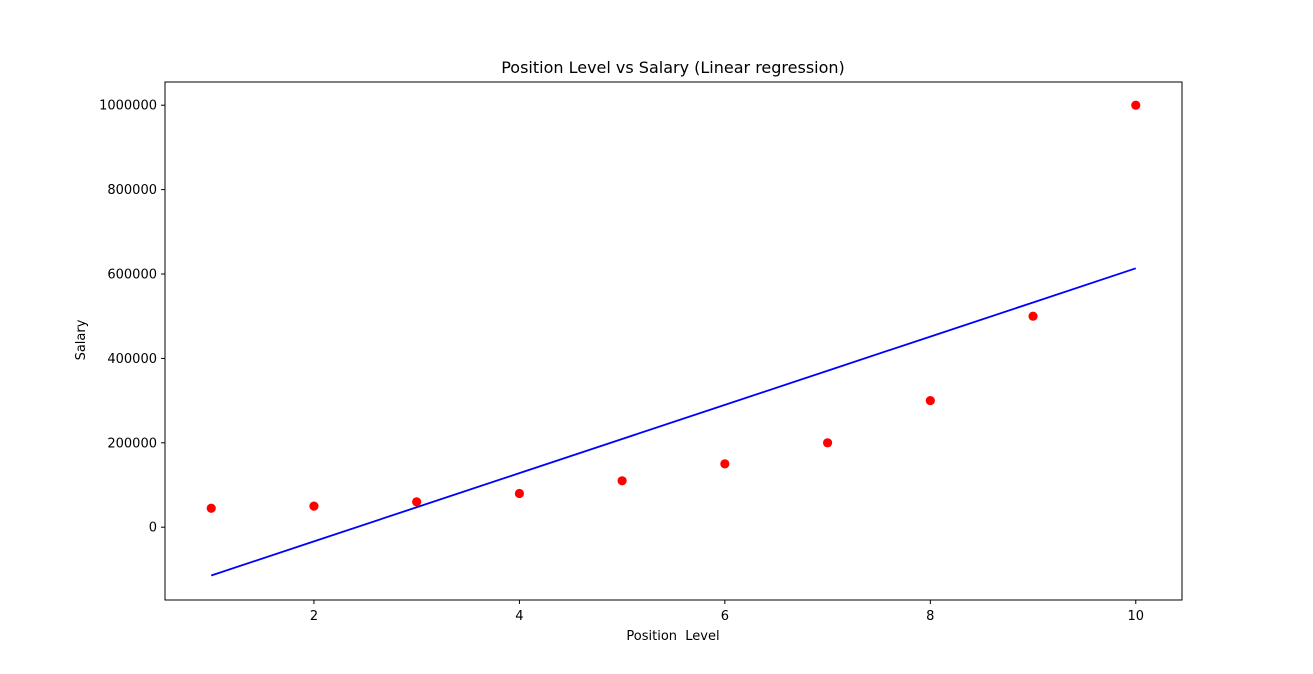 This screenshot has height=674, width=1313. Describe the element at coordinates (132, 317) in the screenshot. I see `y-axis-ticks: 0 200000 400000 600000 800000 1000000` at that location.